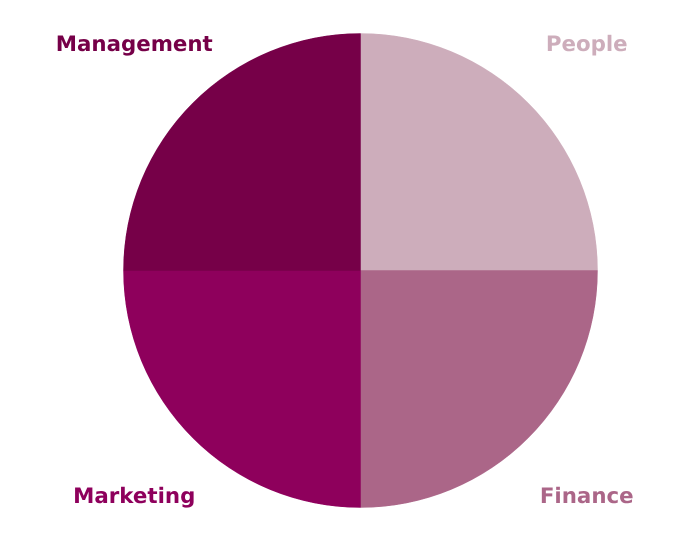  Describe the element at coordinates (587, 497) in the screenshot. I see `slice-label: Finance` at that location.